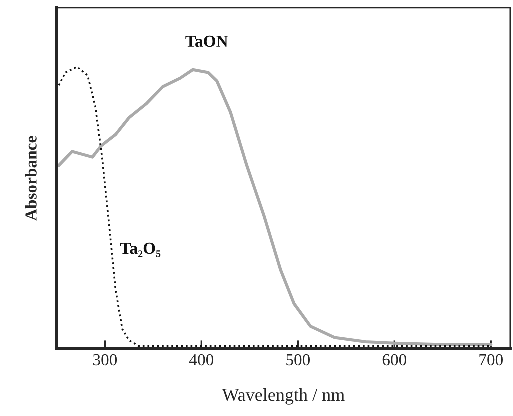 Image resolution: width=513 pixels, height=416 pixels. I want to click on series-label: TaON, so click(207, 42).